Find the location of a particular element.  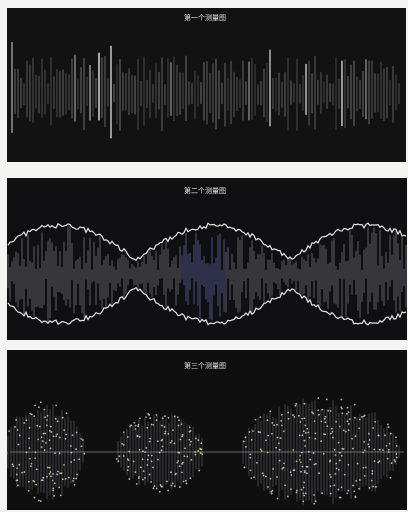

panel-title: 第三个测量图 is located at coordinates (205, 365).